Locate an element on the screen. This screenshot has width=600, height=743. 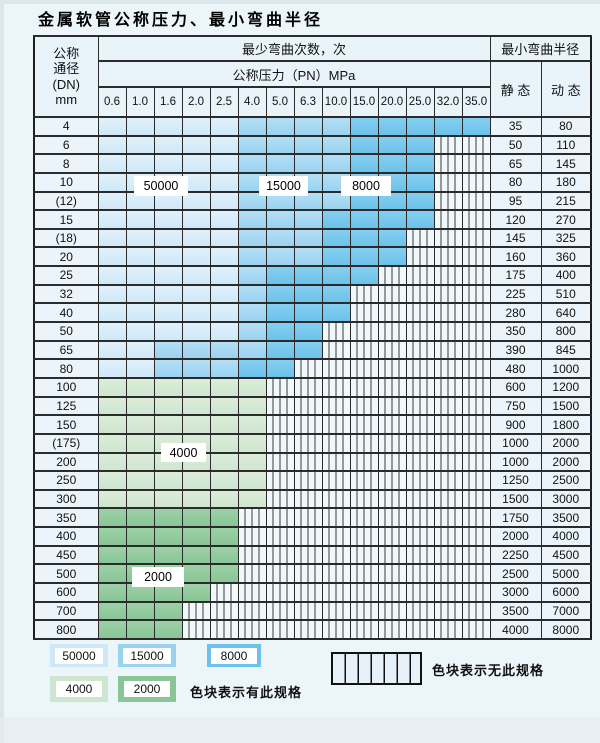
table-row: 4 35 80 is located at coordinates (312, 126).